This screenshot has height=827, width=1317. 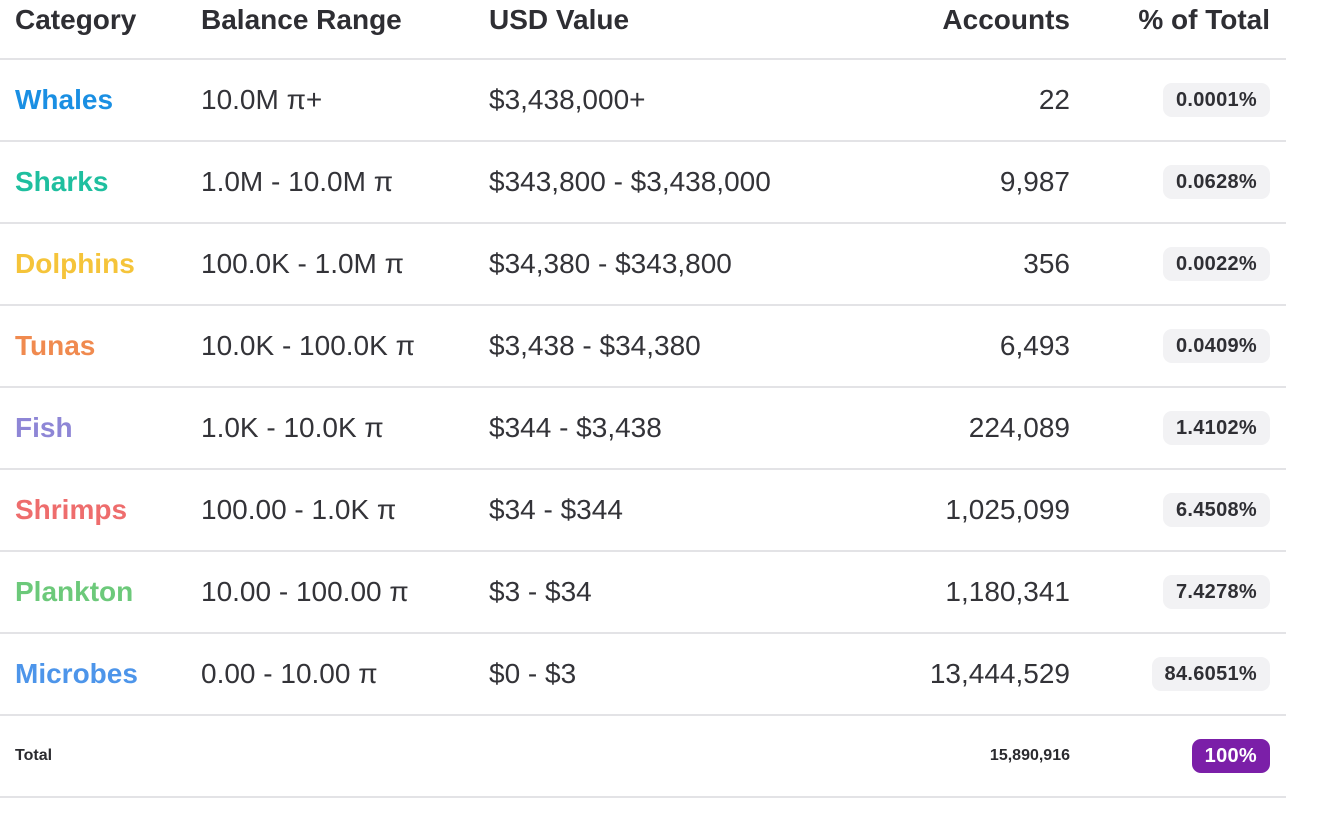 I want to click on category-label: Plankton, so click(x=74, y=591).